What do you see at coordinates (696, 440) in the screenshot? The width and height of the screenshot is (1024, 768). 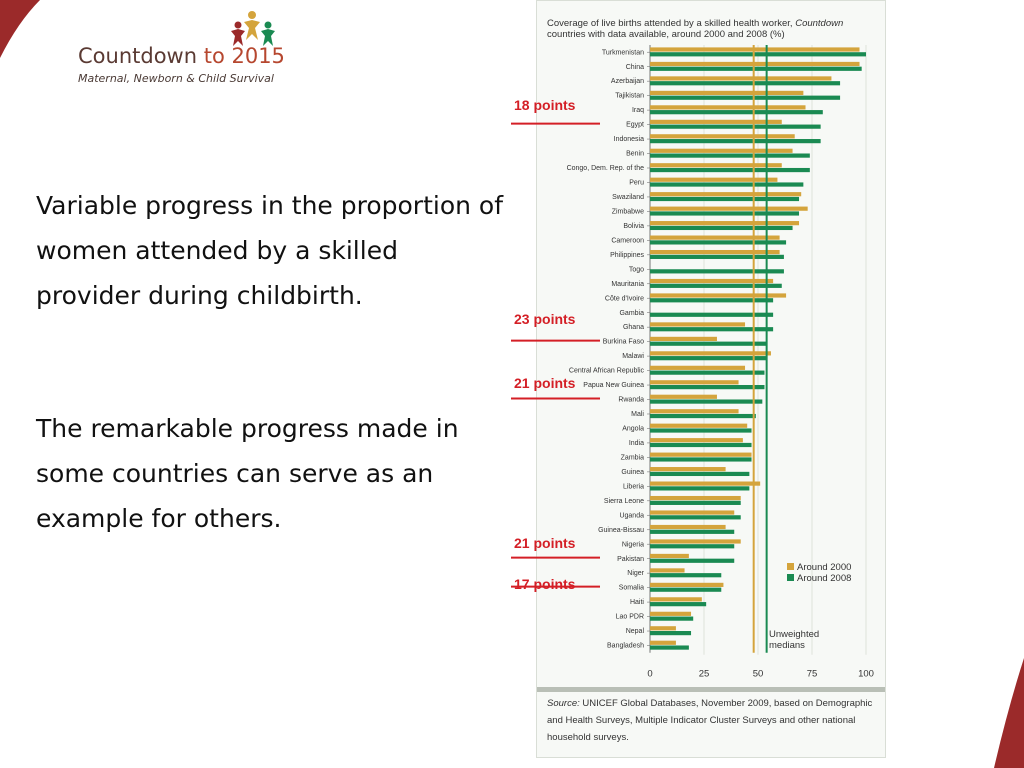 I see `bar-around-2000-india` at bounding box center [696, 440].